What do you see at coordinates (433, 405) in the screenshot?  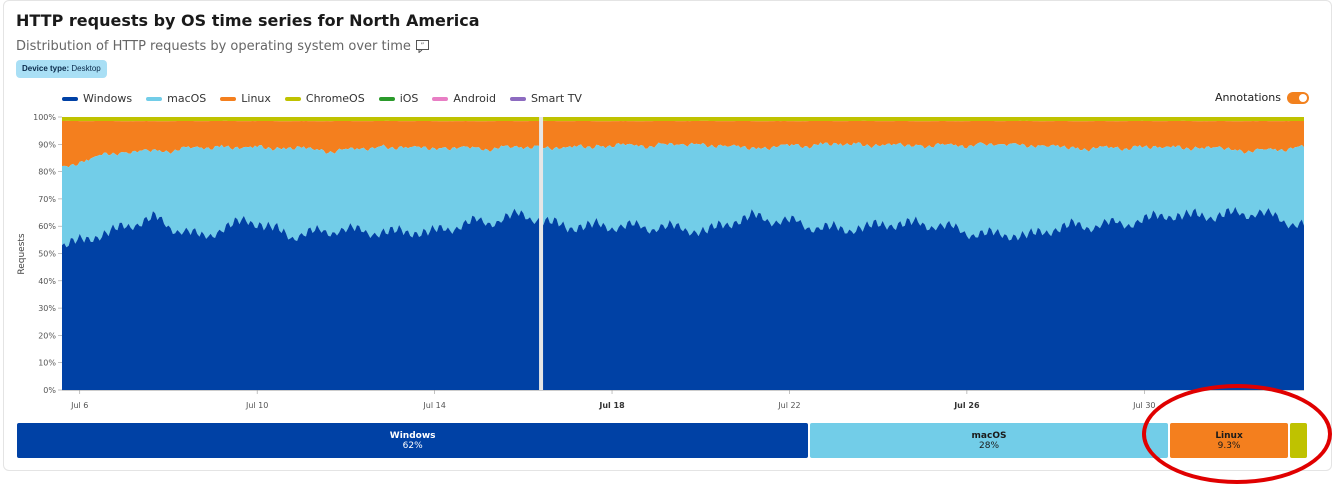 I see `x-tick-label: Jul 14` at bounding box center [433, 405].